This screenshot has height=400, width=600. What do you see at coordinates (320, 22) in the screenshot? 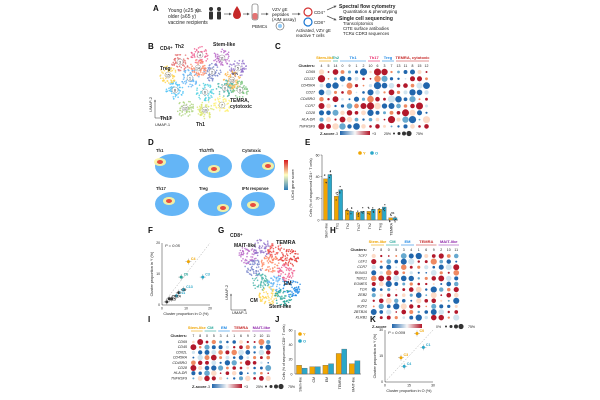
I see `cd8-label: CD8⁺` at bounding box center [320, 22].